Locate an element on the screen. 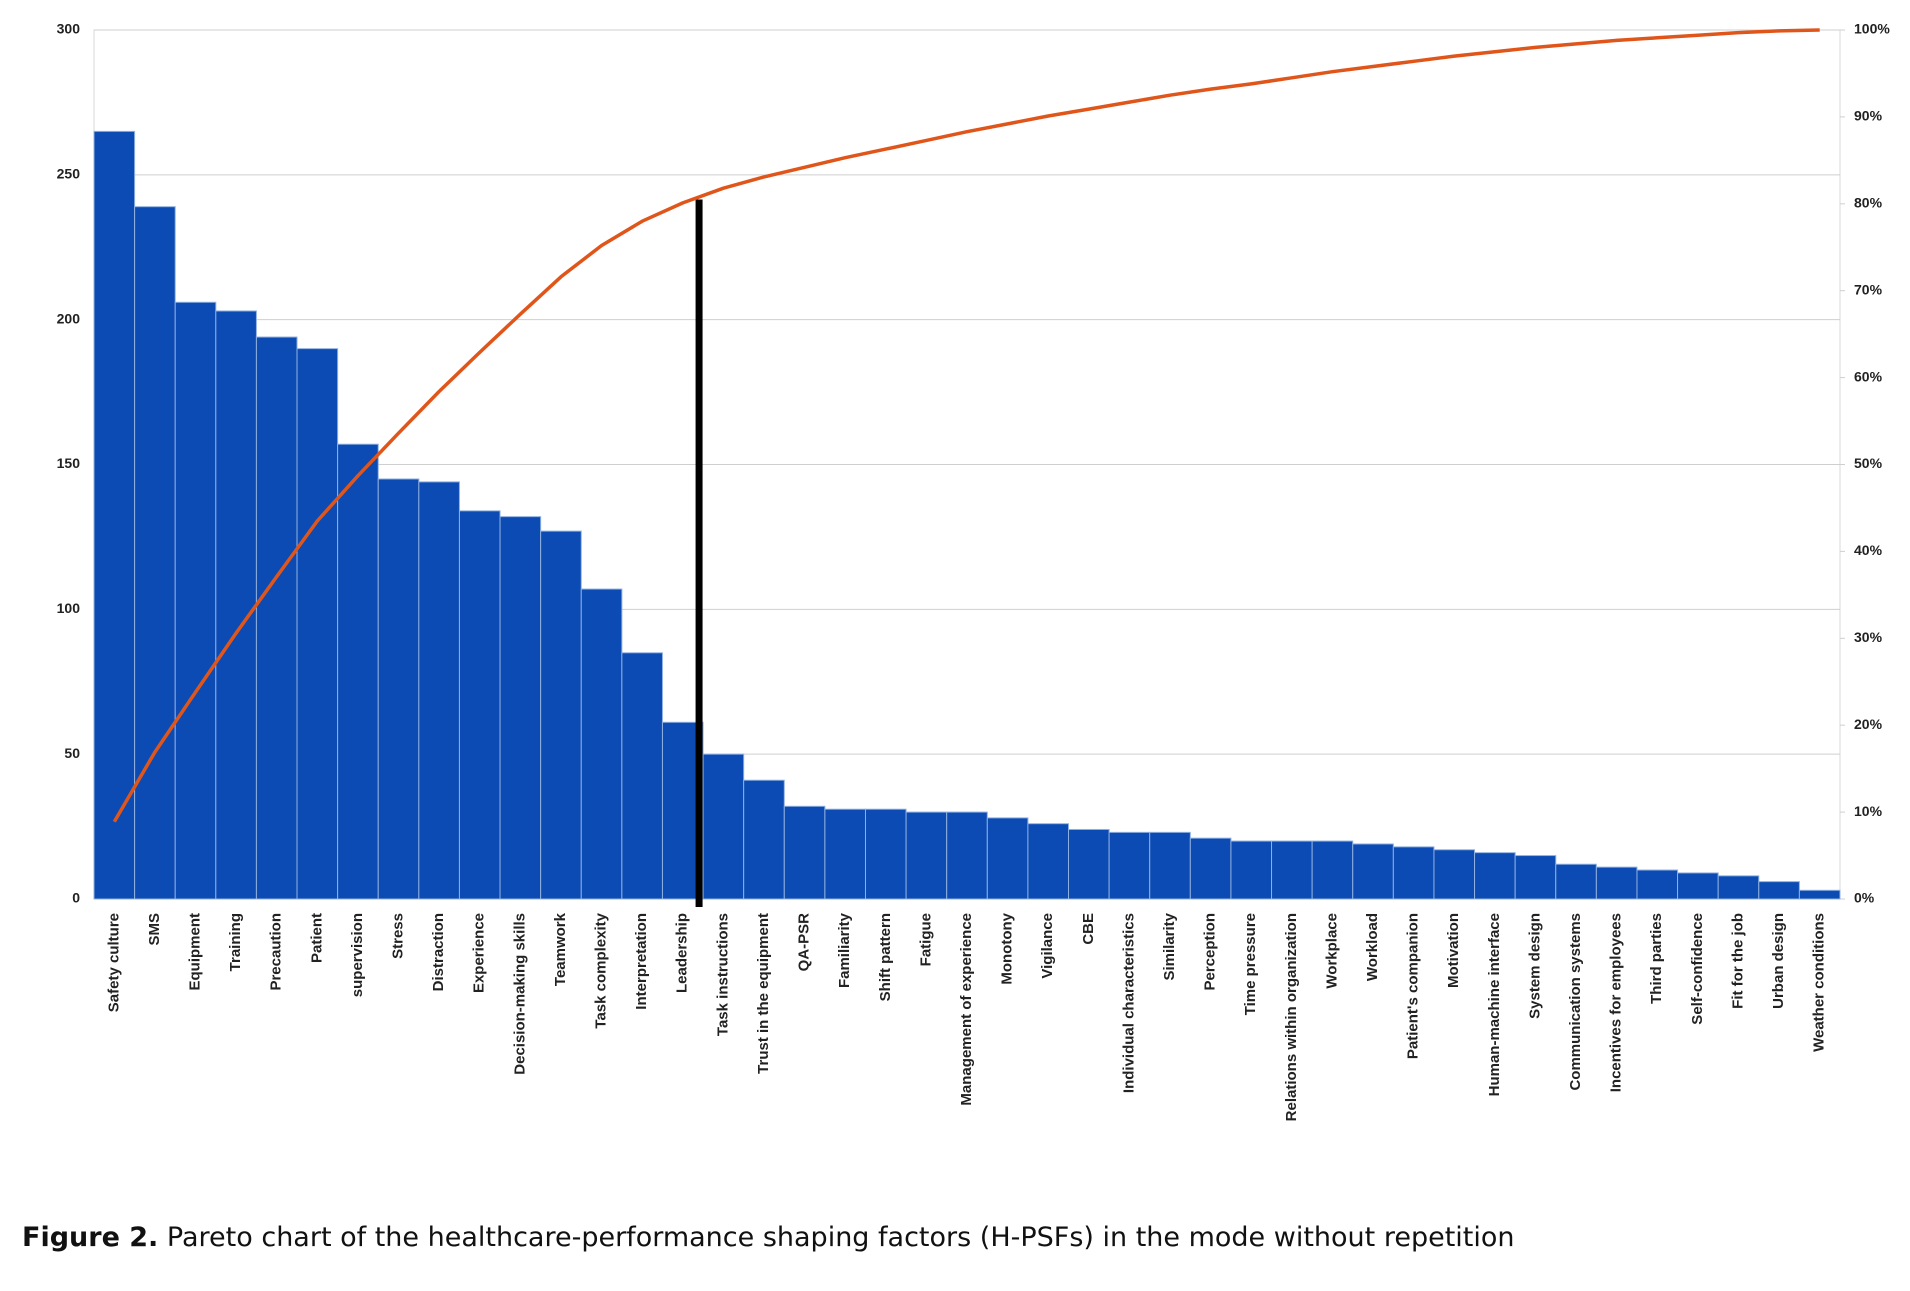  x-tick-label: Fit for the job is located at coordinates (1737, 961).